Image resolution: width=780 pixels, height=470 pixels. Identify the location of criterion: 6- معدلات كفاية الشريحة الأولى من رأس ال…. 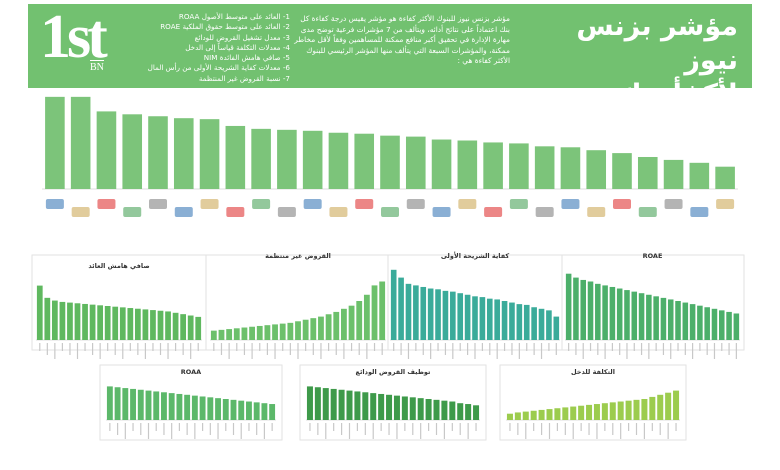
(218, 68).